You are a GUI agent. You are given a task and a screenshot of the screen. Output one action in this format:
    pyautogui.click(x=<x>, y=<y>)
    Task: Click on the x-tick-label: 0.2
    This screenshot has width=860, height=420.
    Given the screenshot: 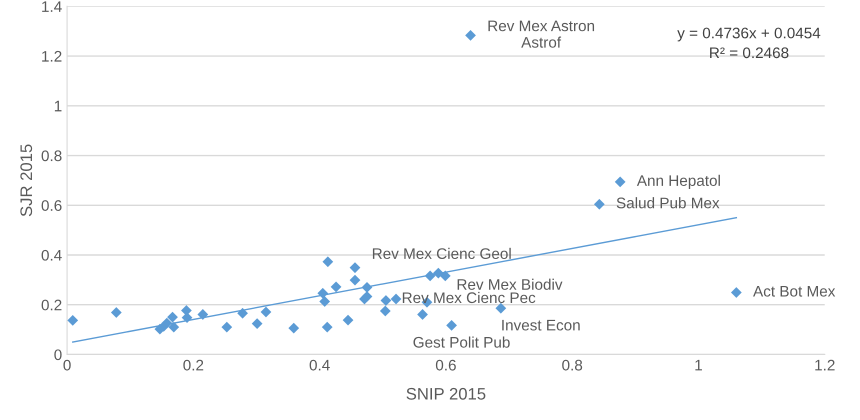 What is the action you would take?
    pyautogui.click(x=193, y=365)
    